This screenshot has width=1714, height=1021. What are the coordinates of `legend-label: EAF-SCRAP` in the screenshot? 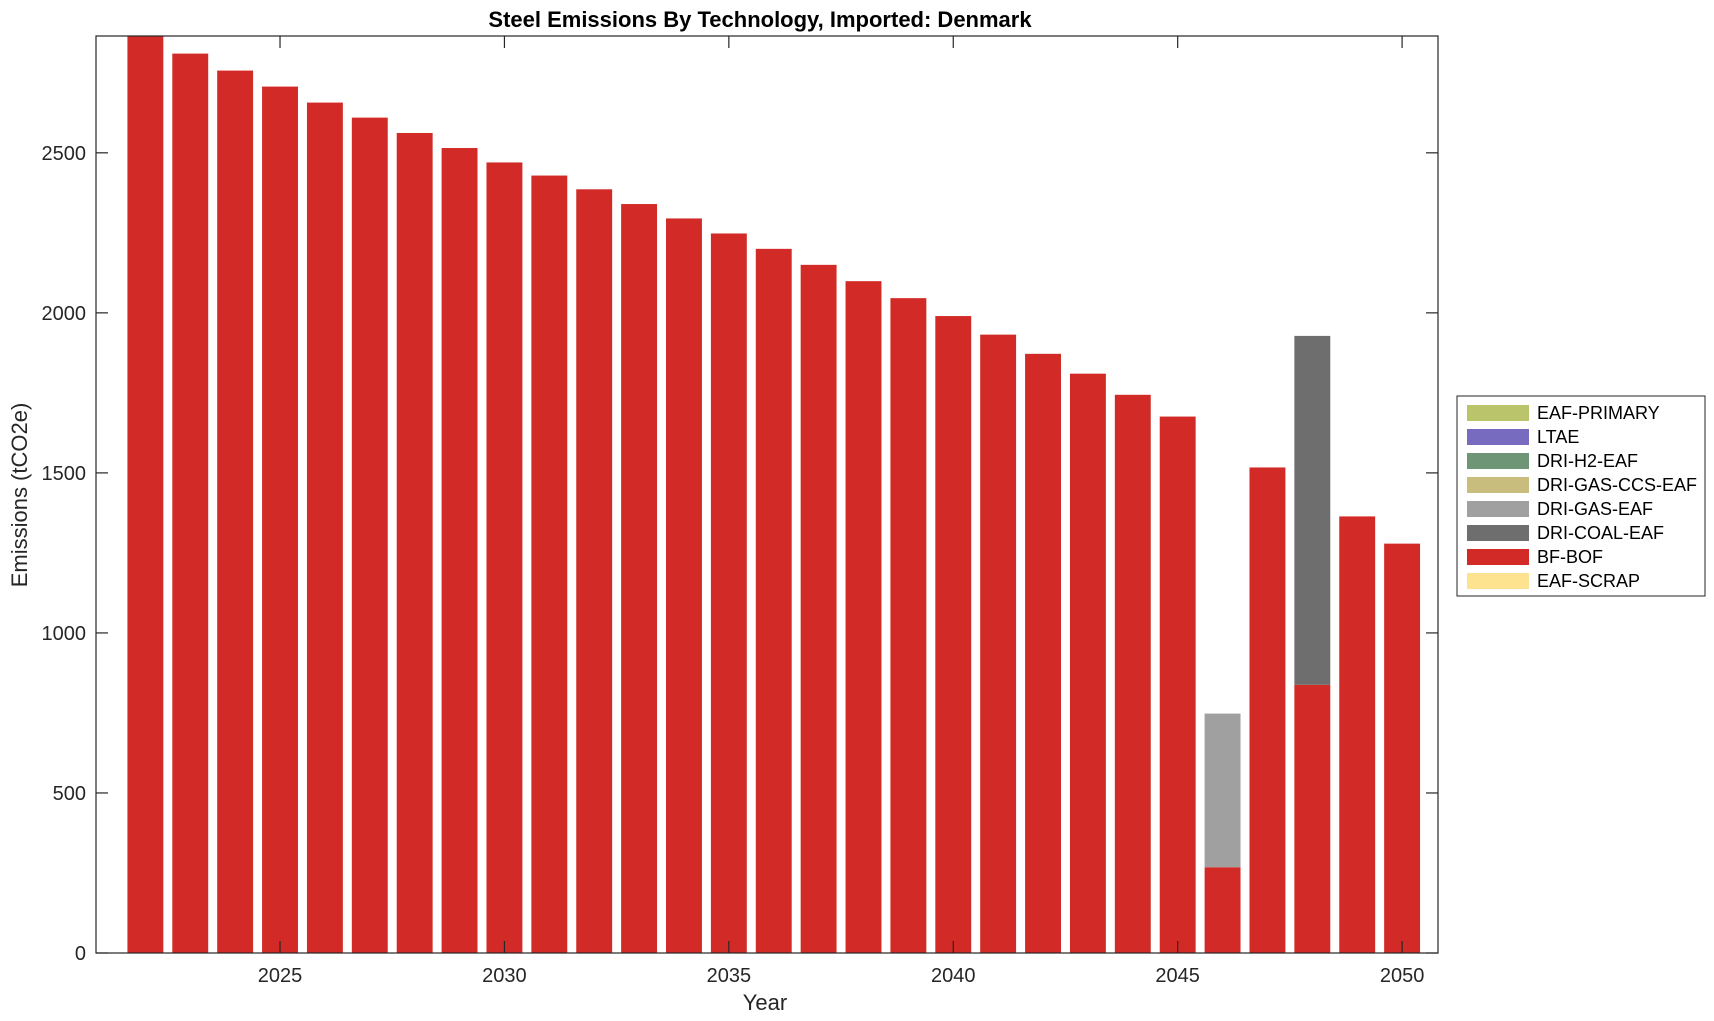 It's located at (1588, 581).